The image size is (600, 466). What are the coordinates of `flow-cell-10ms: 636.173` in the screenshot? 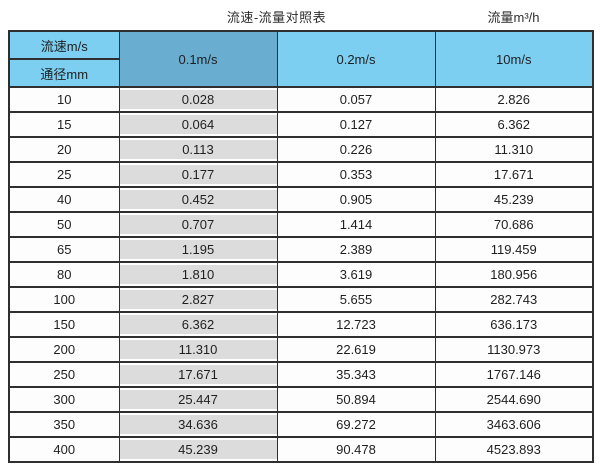 It's located at (514, 324).